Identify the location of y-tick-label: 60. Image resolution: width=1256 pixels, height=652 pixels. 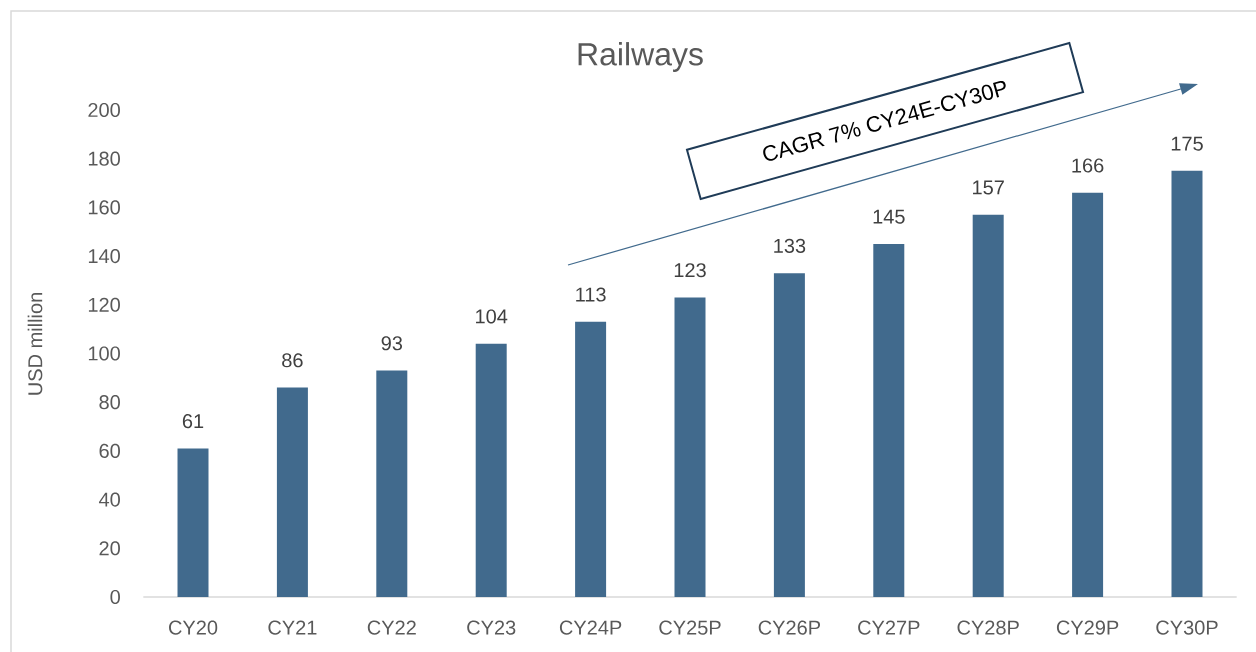
(109, 450).